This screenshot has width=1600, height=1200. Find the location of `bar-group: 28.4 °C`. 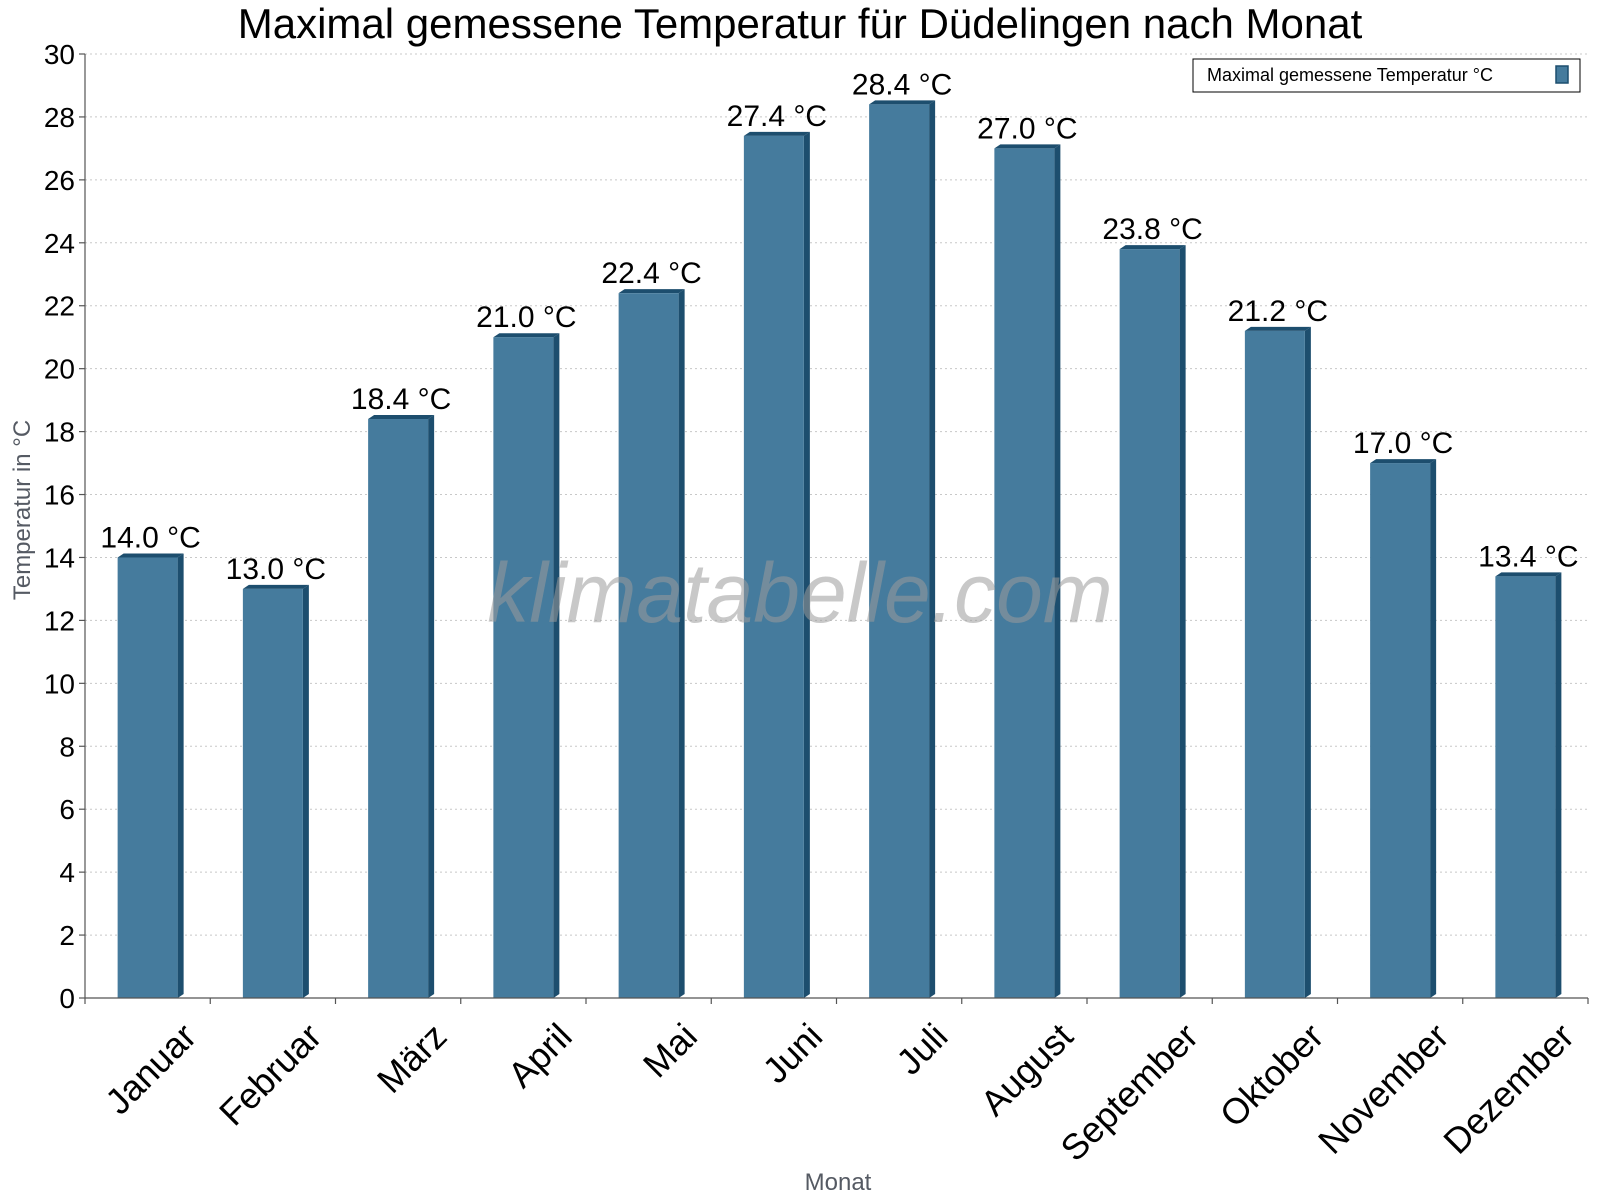

bar-group: 28.4 °C is located at coordinates (902, 533).